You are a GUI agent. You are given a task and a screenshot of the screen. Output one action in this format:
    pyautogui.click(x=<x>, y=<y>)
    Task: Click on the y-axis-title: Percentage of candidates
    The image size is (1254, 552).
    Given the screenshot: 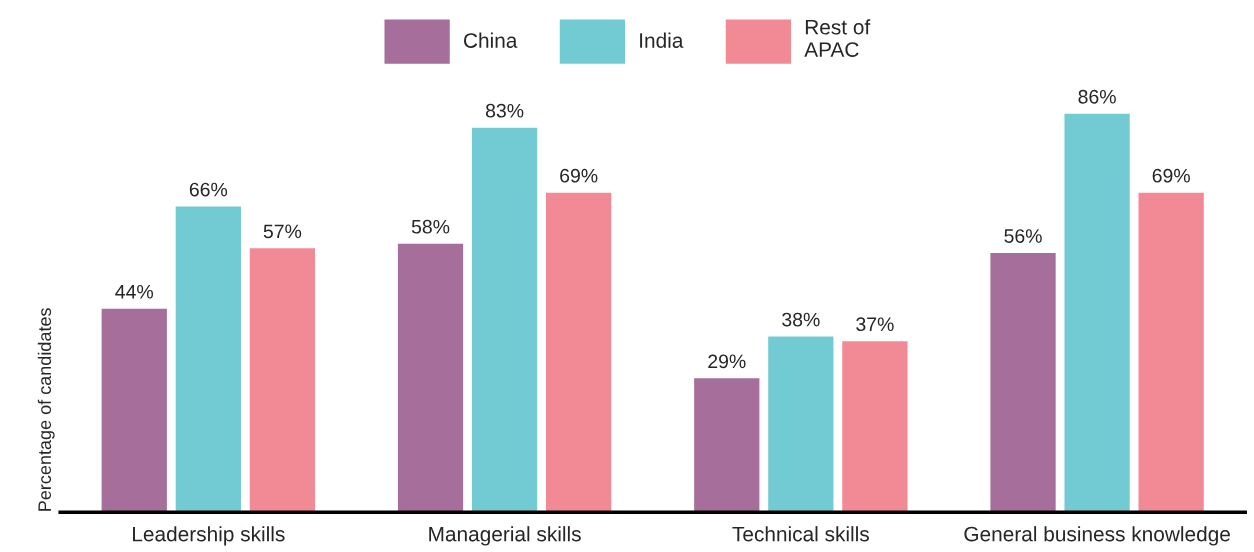 What is the action you would take?
    pyautogui.click(x=46, y=409)
    